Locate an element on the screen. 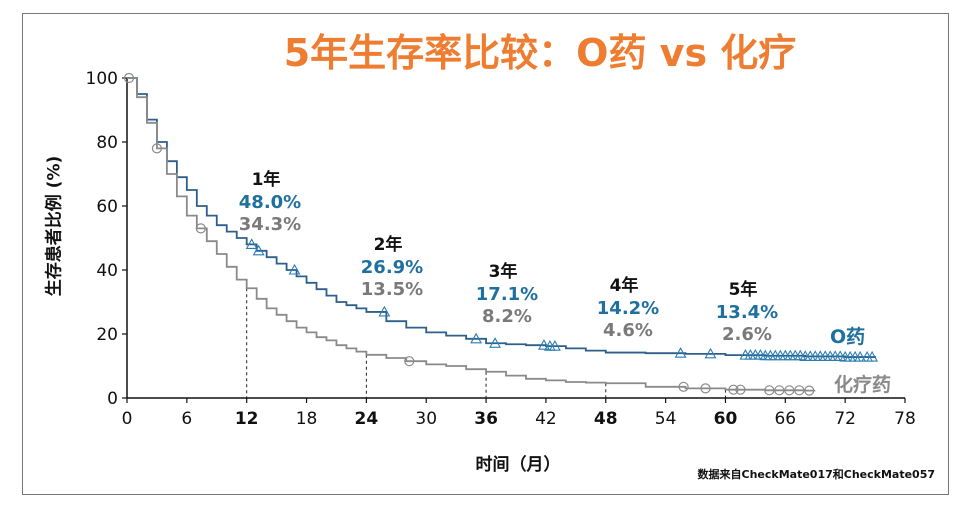  y-tick-label: 80 is located at coordinates (107, 143).